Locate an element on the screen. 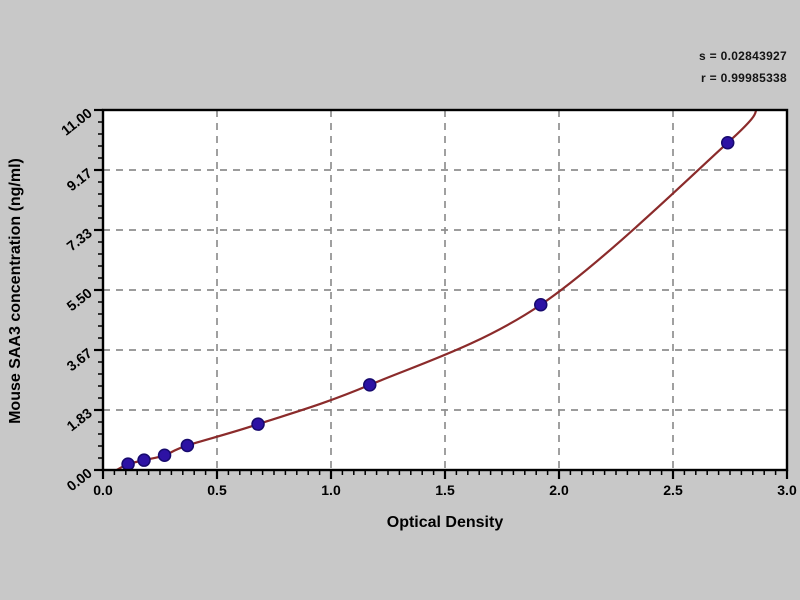 Image resolution: width=800 pixels, height=600 pixels. x-tick-label: 0.5 is located at coordinates (217, 490).